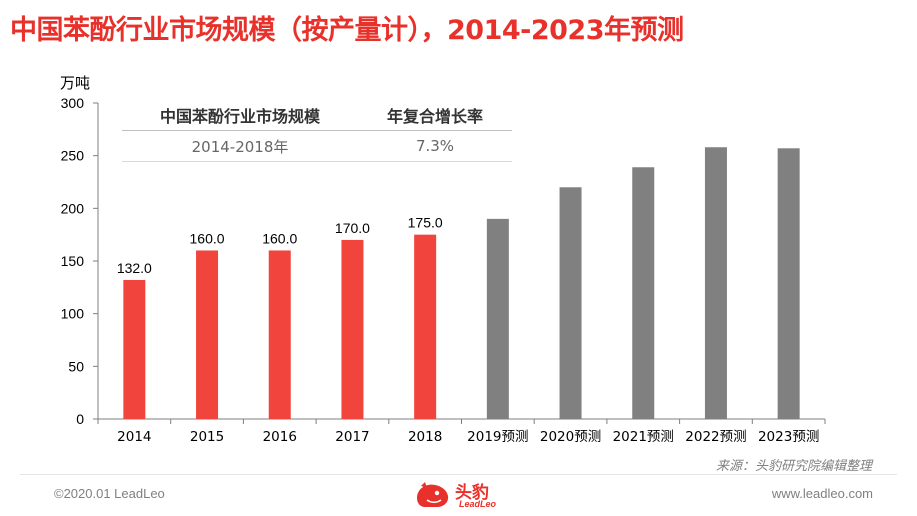 The width and height of the screenshot is (917, 516). What do you see at coordinates (73, 103) in the screenshot?
I see `y-tick-label: 300` at bounding box center [73, 103].